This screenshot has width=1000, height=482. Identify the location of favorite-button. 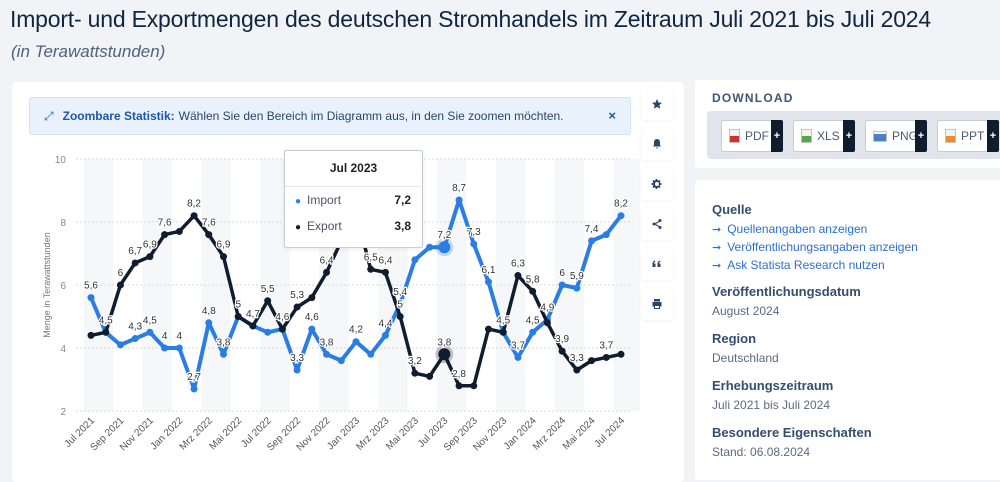
(657, 104).